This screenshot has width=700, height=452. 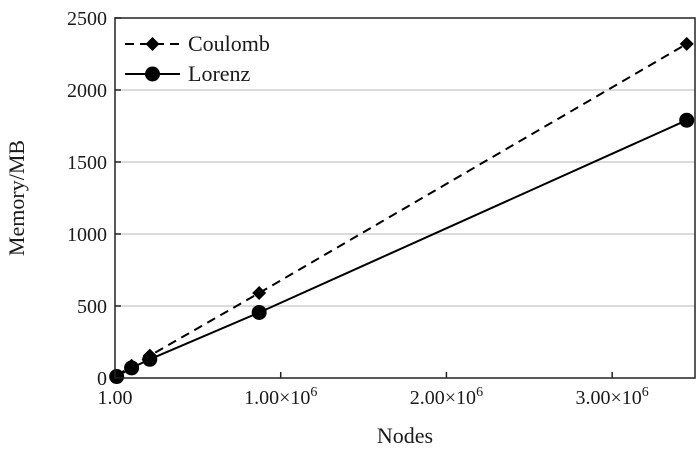 What do you see at coordinates (280, 397) in the screenshot?
I see `x-tick-label: 1.00×10⁶` at bounding box center [280, 397].